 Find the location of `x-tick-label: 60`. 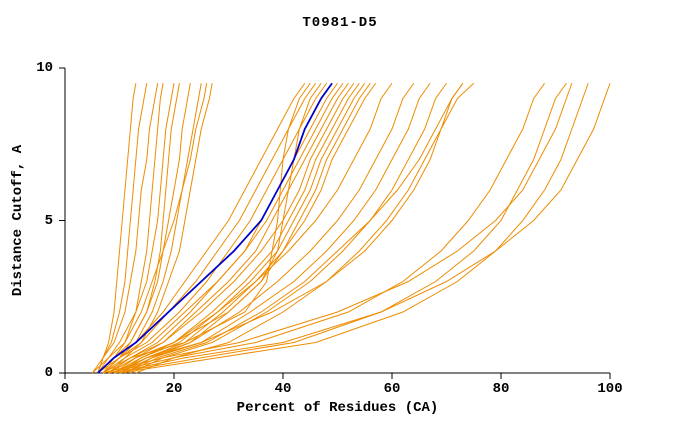

x-tick-label: 60 is located at coordinates (392, 389).